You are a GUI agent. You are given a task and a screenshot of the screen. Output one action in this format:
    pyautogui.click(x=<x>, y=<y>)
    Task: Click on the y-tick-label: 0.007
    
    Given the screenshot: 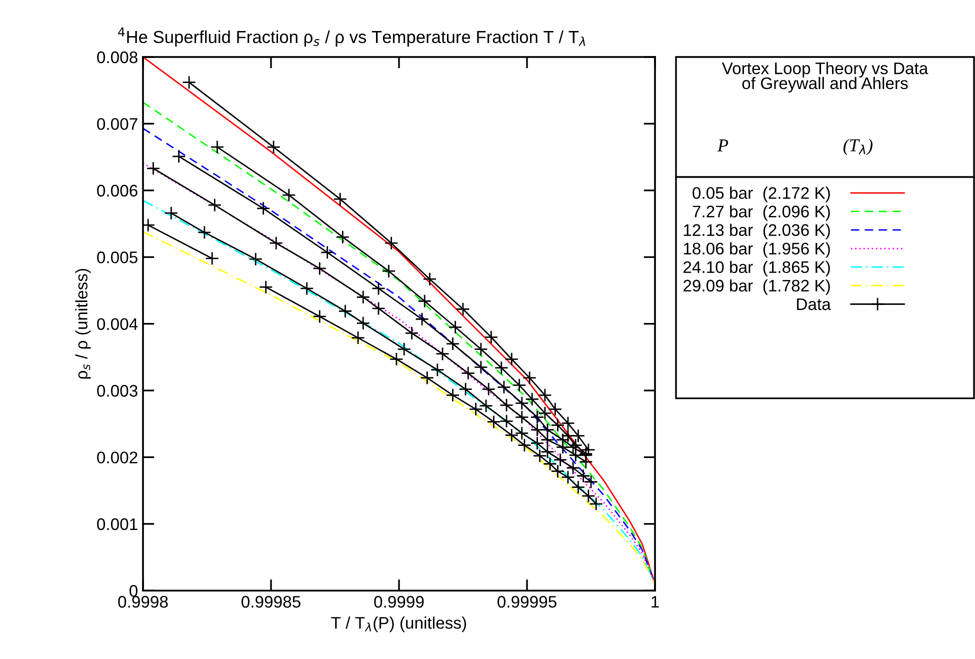 What is the action you would take?
    pyautogui.click(x=117, y=124)
    